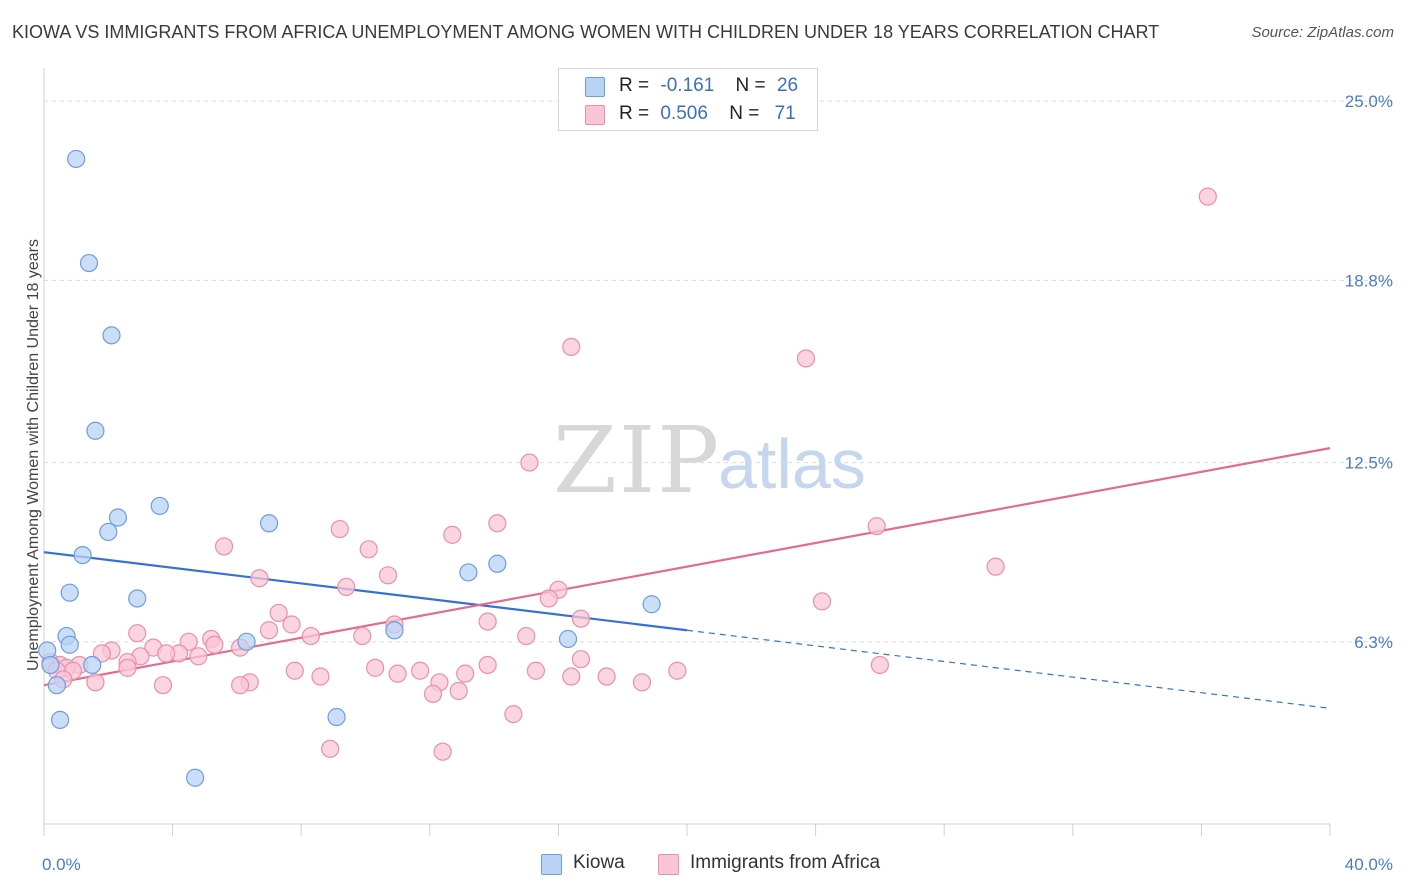 Image resolution: width=1406 pixels, height=892 pixels. I want to click on africa-legend-swatch, so click(668, 864).